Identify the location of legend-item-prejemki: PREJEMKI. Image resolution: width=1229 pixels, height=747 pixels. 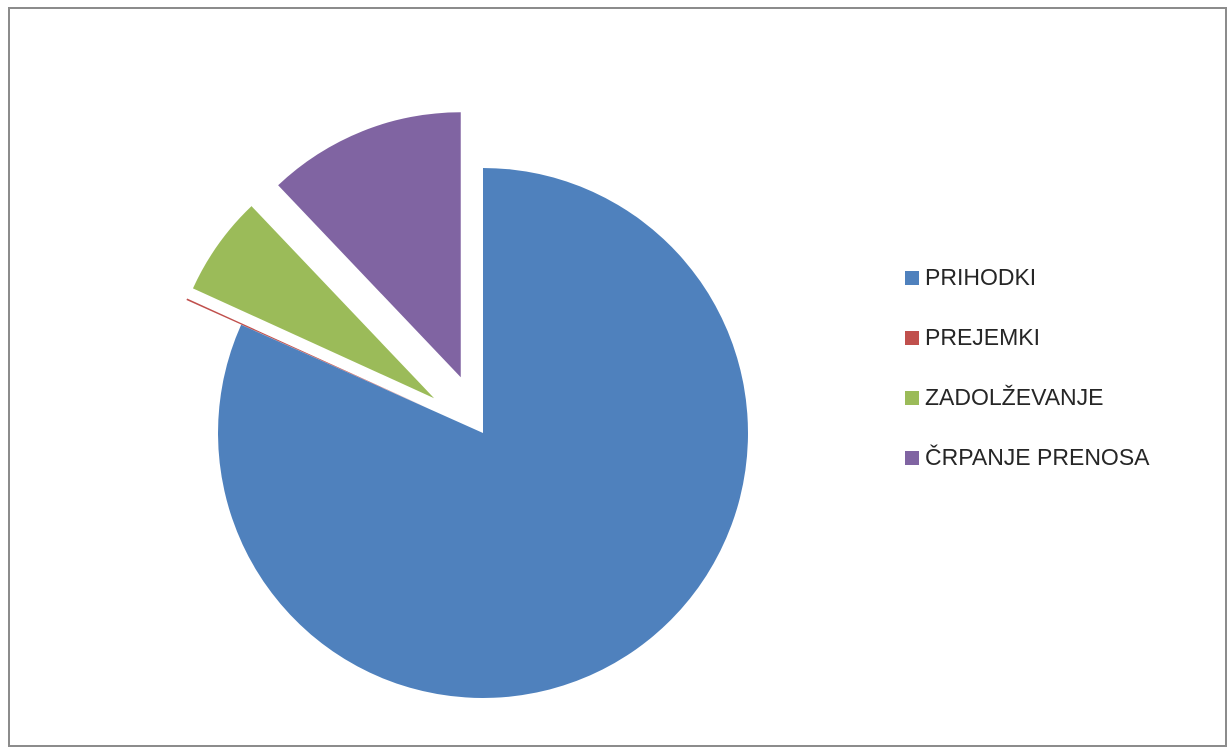
(1027, 337).